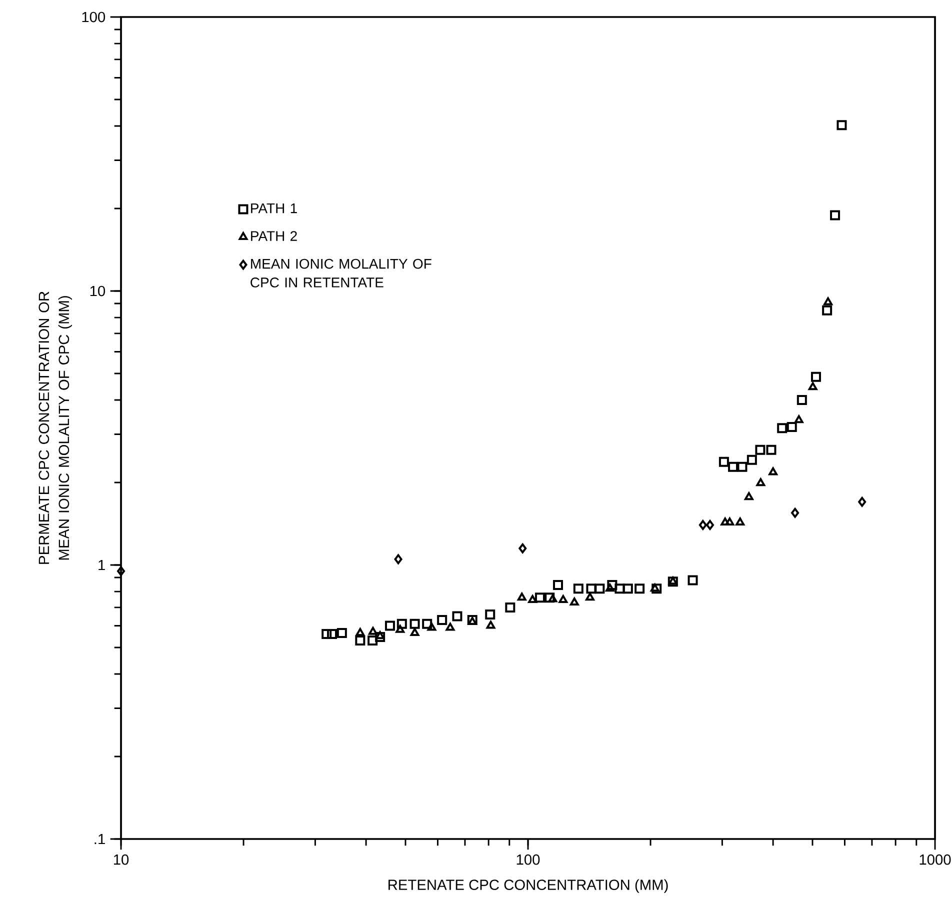 This screenshot has width=952, height=913. Describe the element at coordinates (99, 839) in the screenshot. I see `y-tick-label: .1` at that location.